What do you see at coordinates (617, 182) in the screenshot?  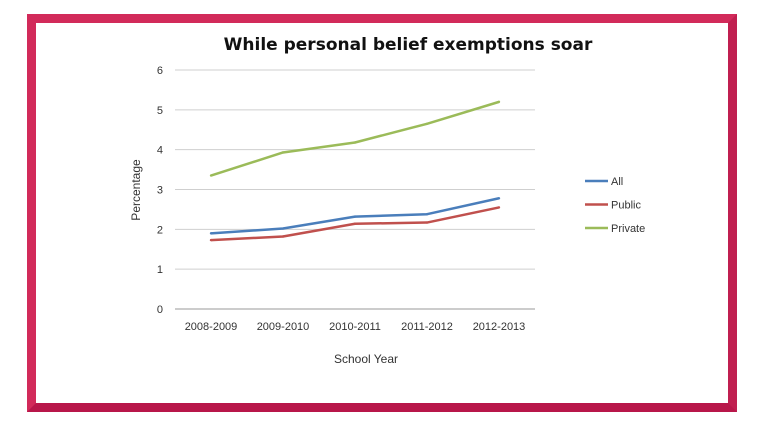 I see `legend-label-all: All` at bounding box center [617, 182].